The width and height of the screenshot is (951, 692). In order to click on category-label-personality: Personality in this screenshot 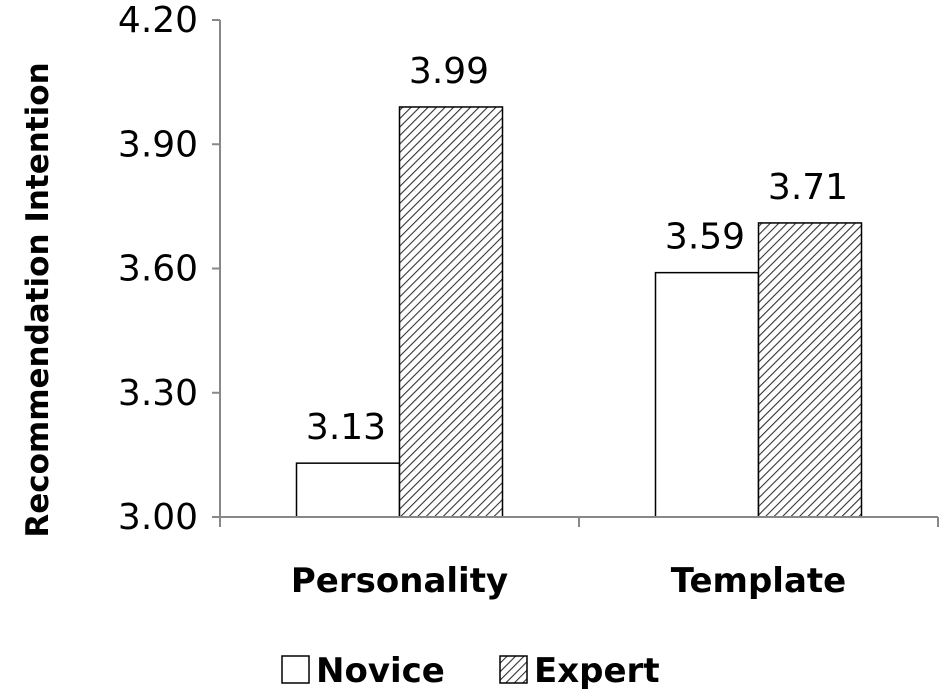, I will do `click(399, 581)`.